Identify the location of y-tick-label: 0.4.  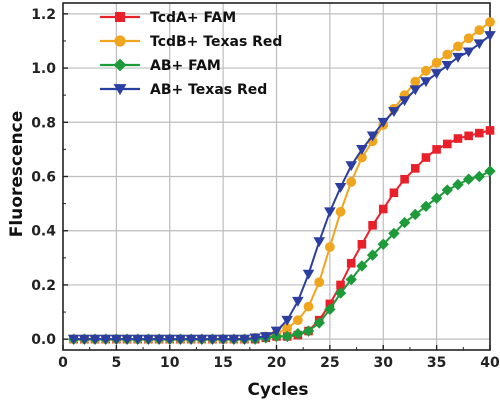
(43, 232).